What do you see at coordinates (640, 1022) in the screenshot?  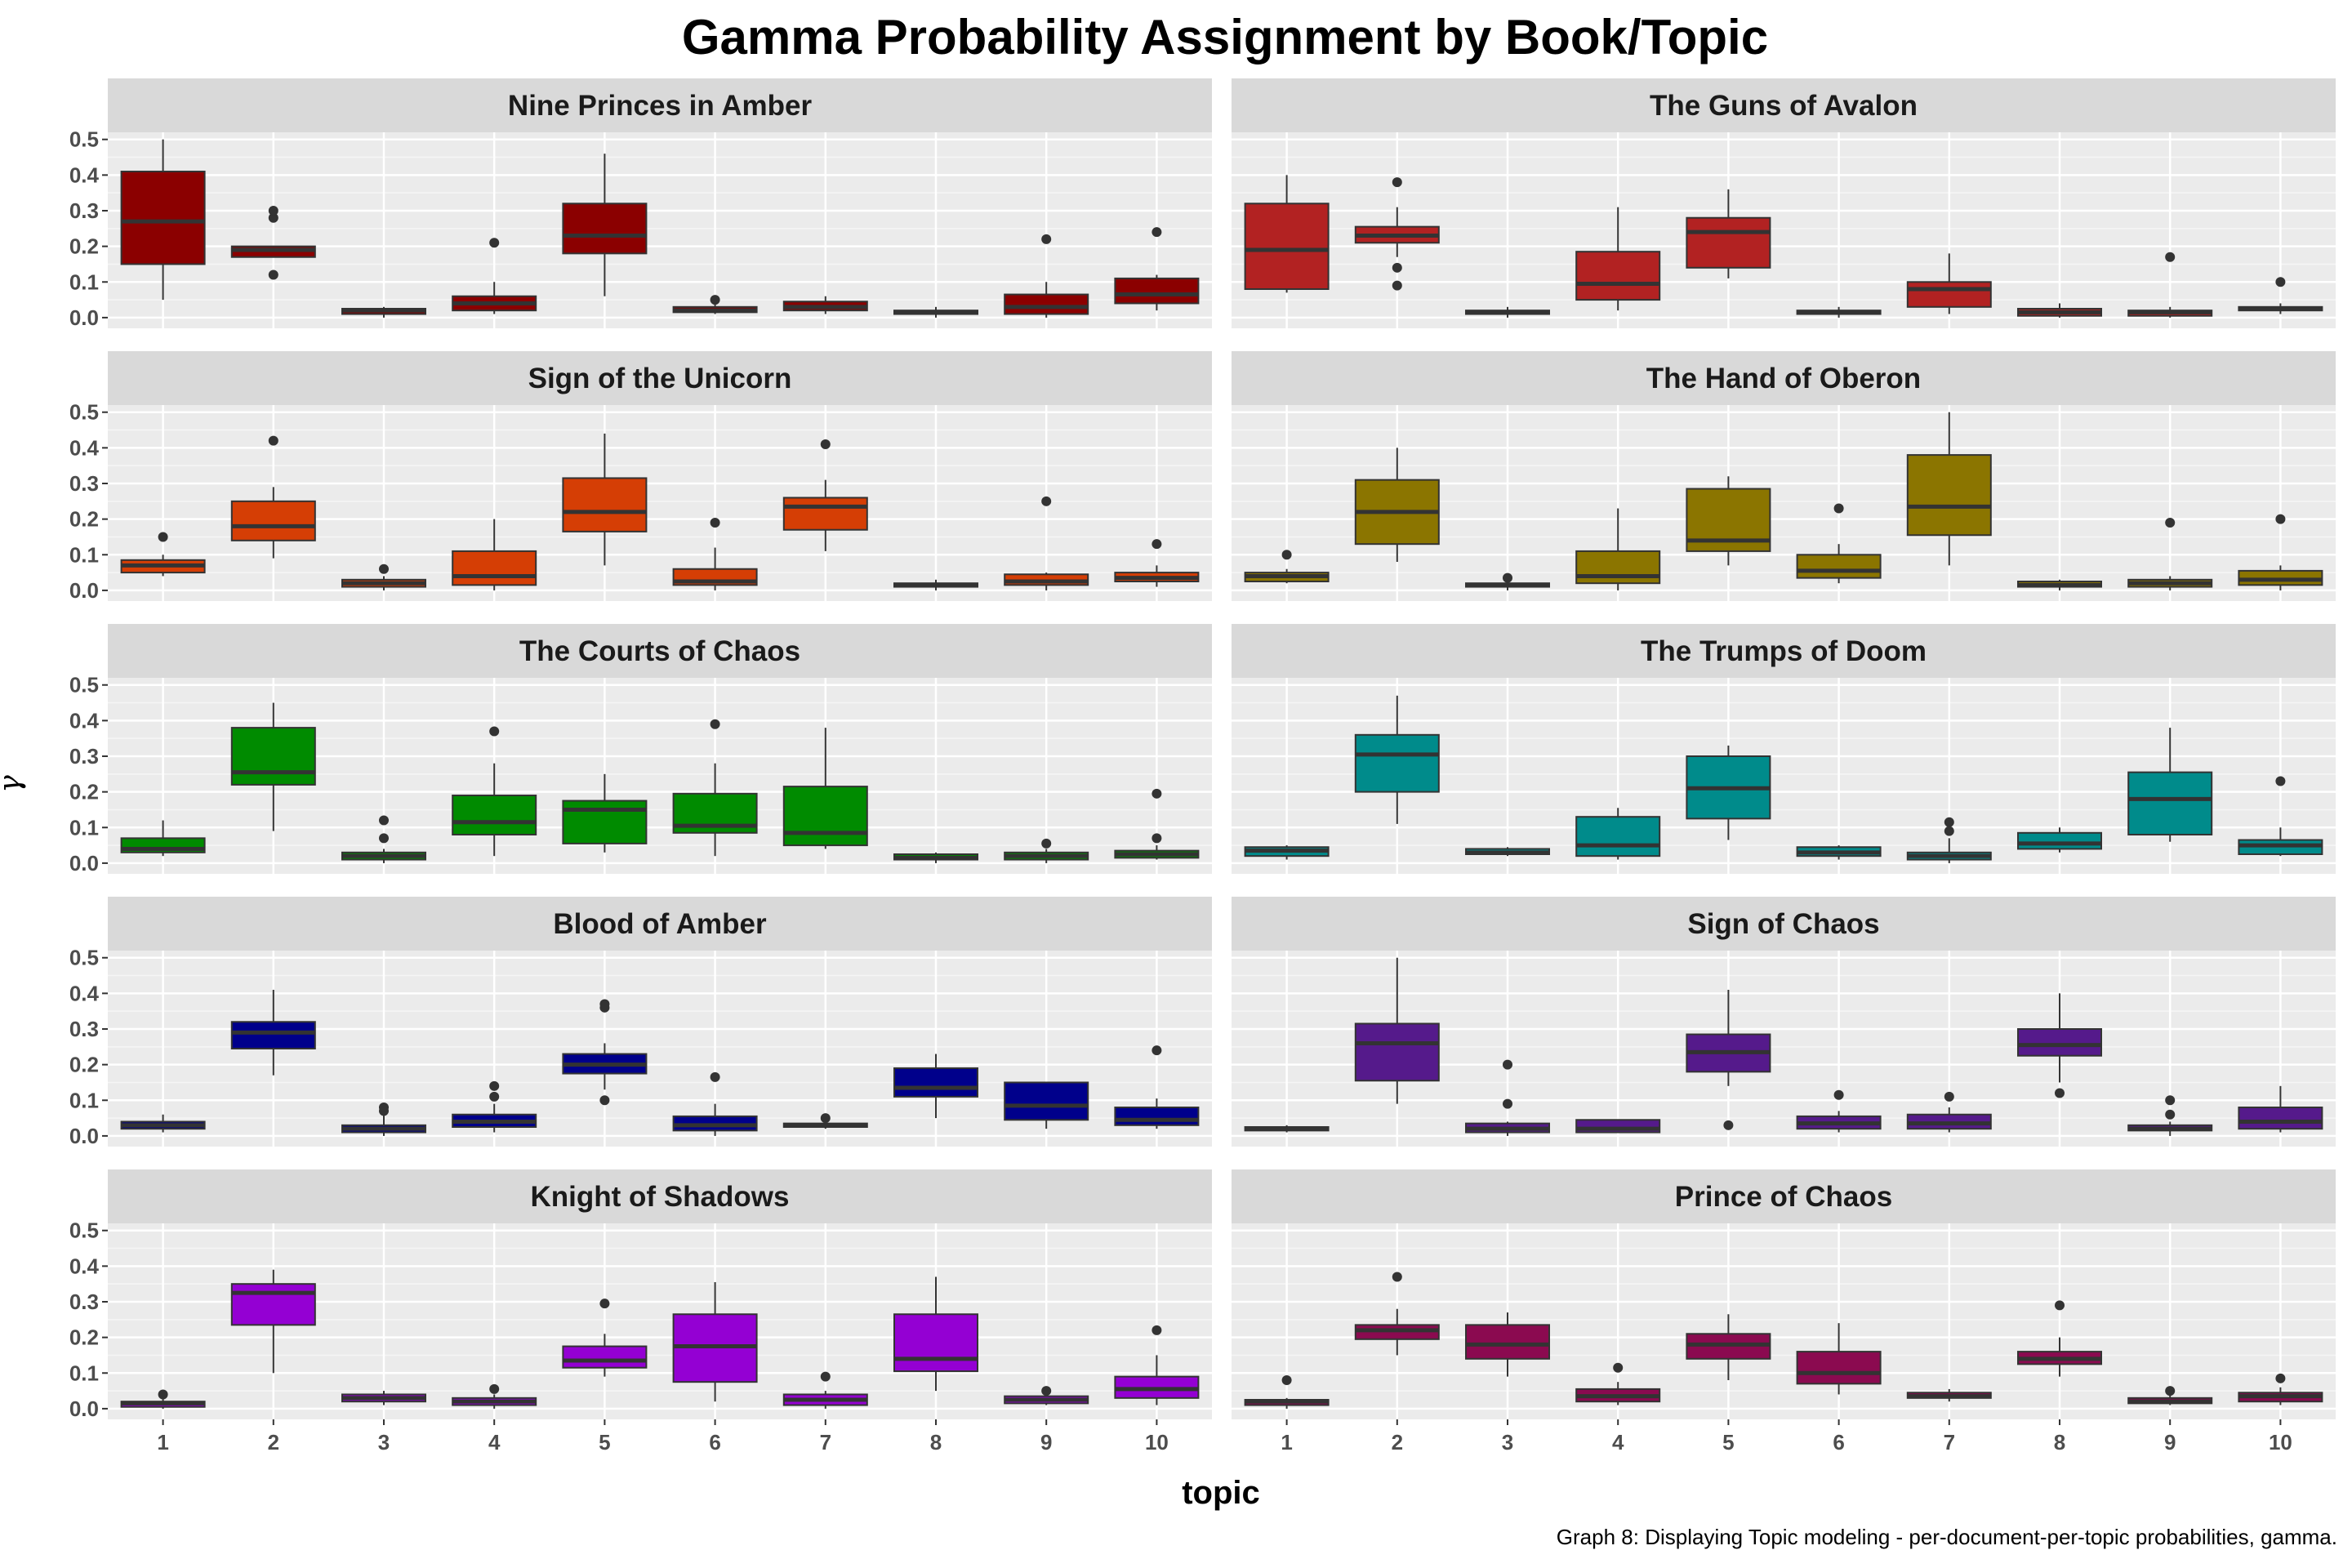 I see `facet-panel: Blood of Amber 0.0 0.1 0.2 0.3 0.4 0.5` at bounding box center [640, 1022].